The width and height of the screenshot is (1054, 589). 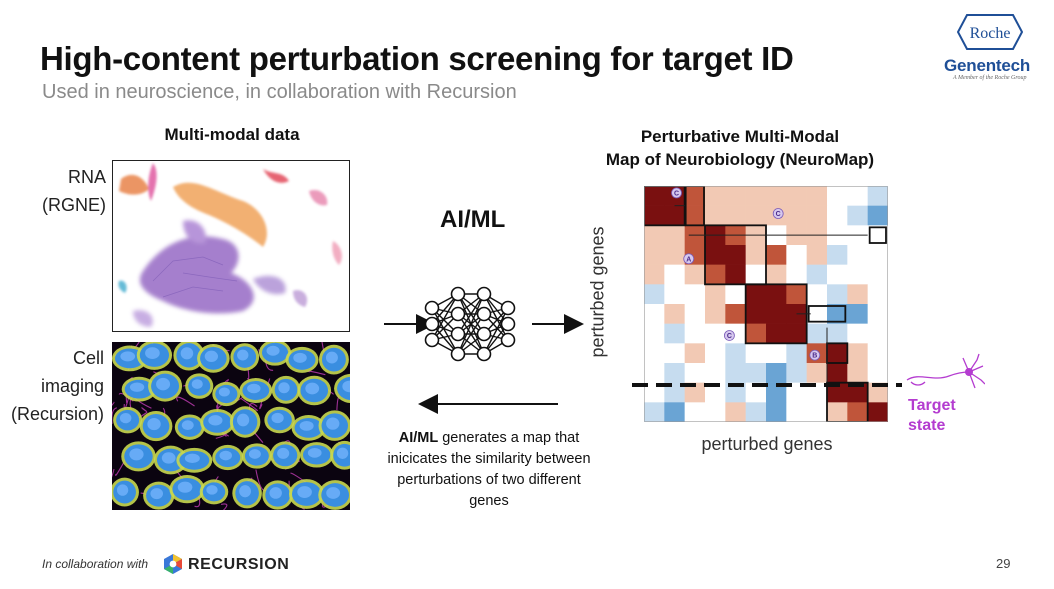 What do you see at coordinates (932, 416) in the screenshot?
I see `target-state-label: Target state` at bounding box center [932, 416].